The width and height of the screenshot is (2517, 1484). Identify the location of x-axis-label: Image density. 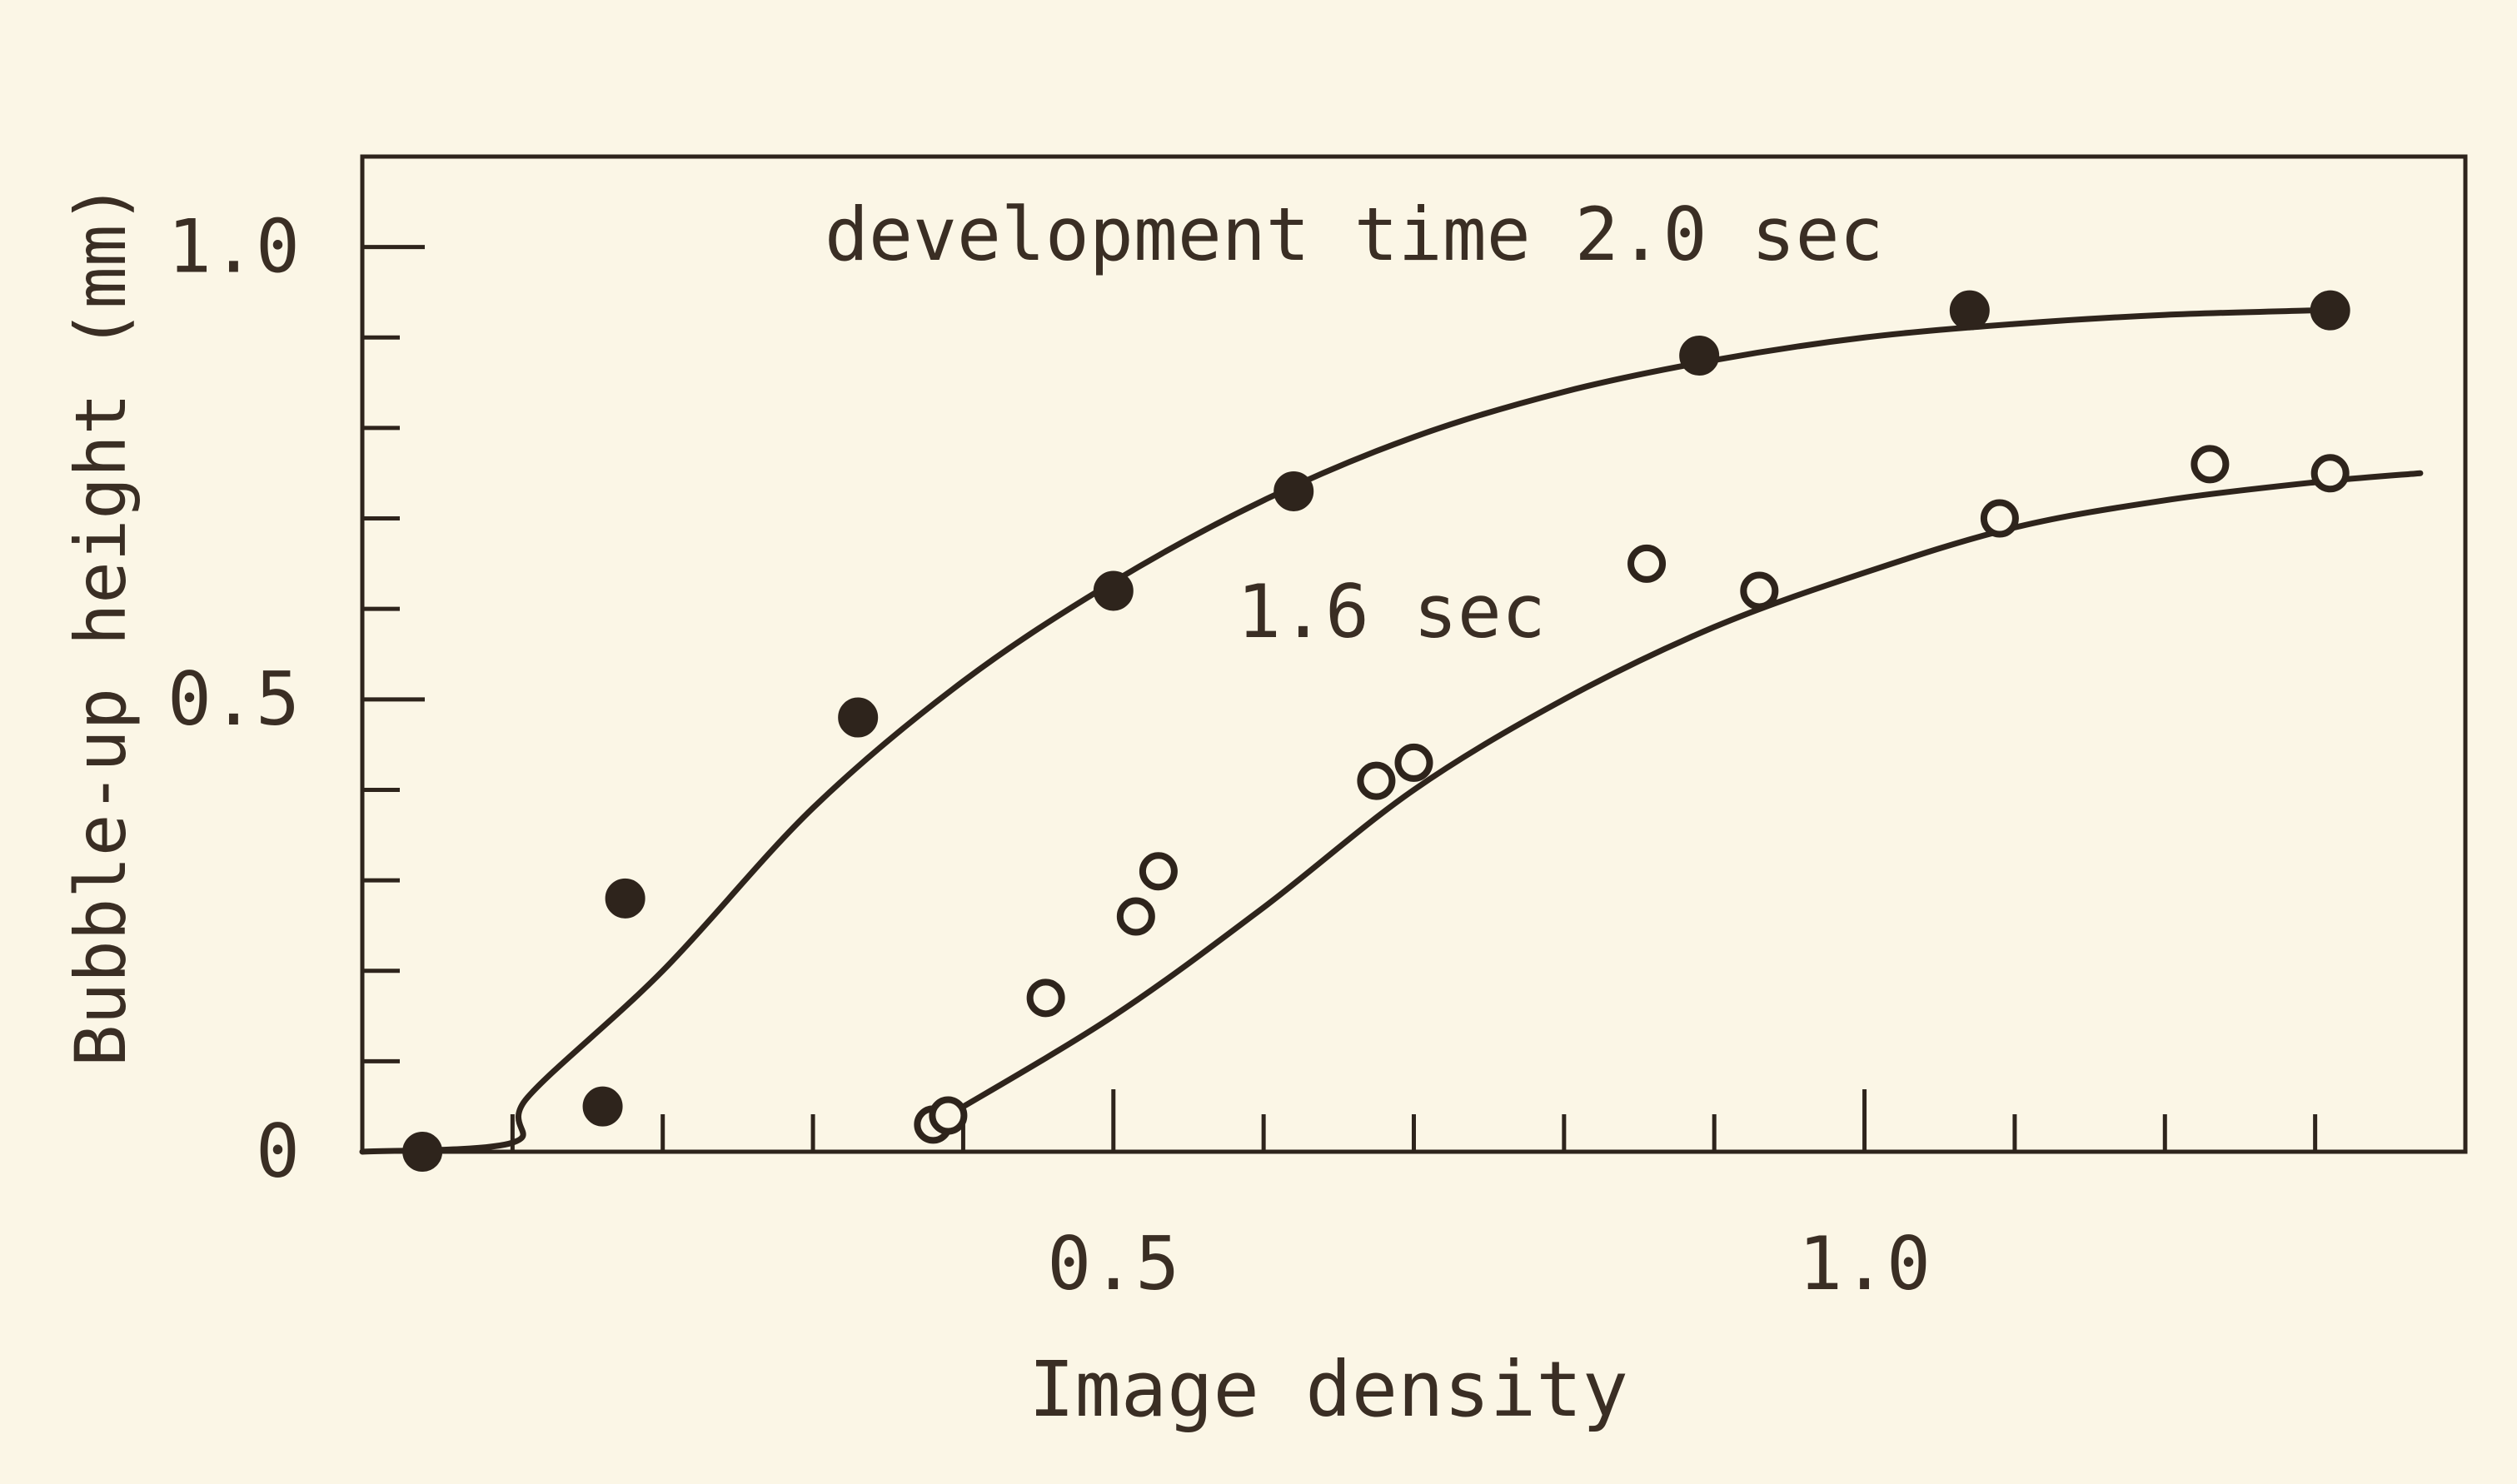
(1329, 1389).